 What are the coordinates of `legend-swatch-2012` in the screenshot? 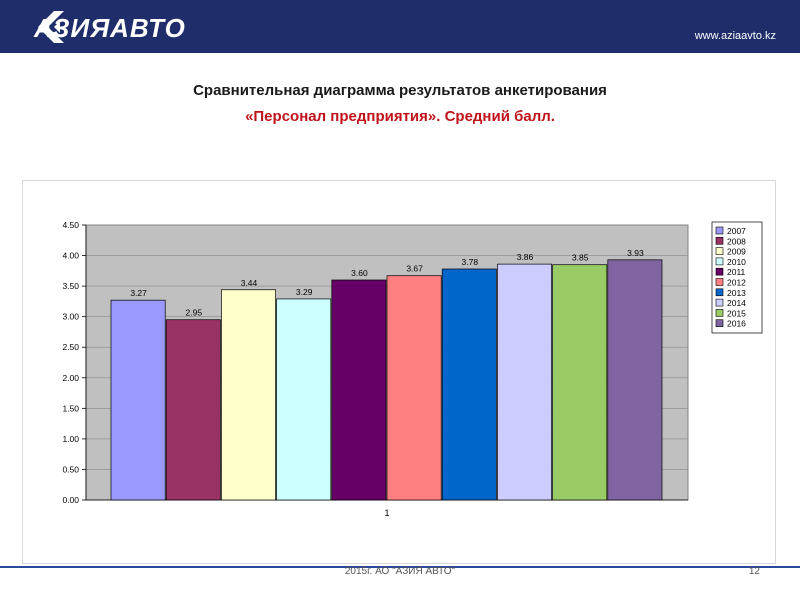 It's located at (719, 282).